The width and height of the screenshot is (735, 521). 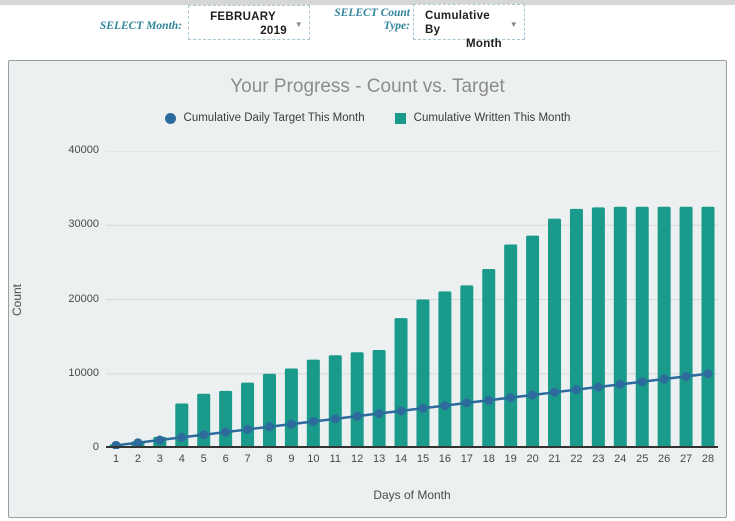 I want to click on legend-item-written: Cumulative Written This Month, so click(x=482, y=118).